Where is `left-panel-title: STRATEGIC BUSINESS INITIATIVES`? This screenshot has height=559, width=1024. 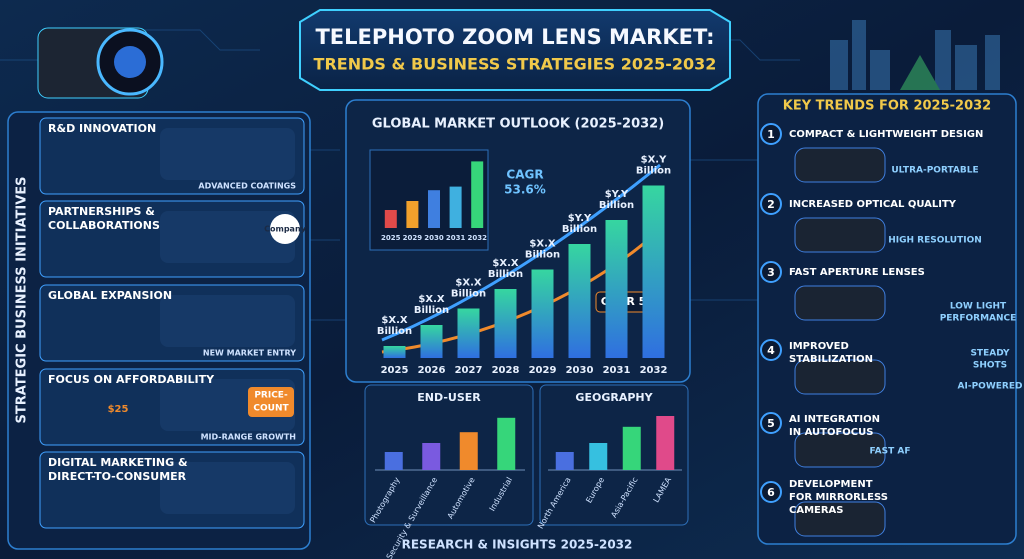 left-panel-title: STRATEGIC BUSINESS INITIATIVES is located at coordinates (22, 299).